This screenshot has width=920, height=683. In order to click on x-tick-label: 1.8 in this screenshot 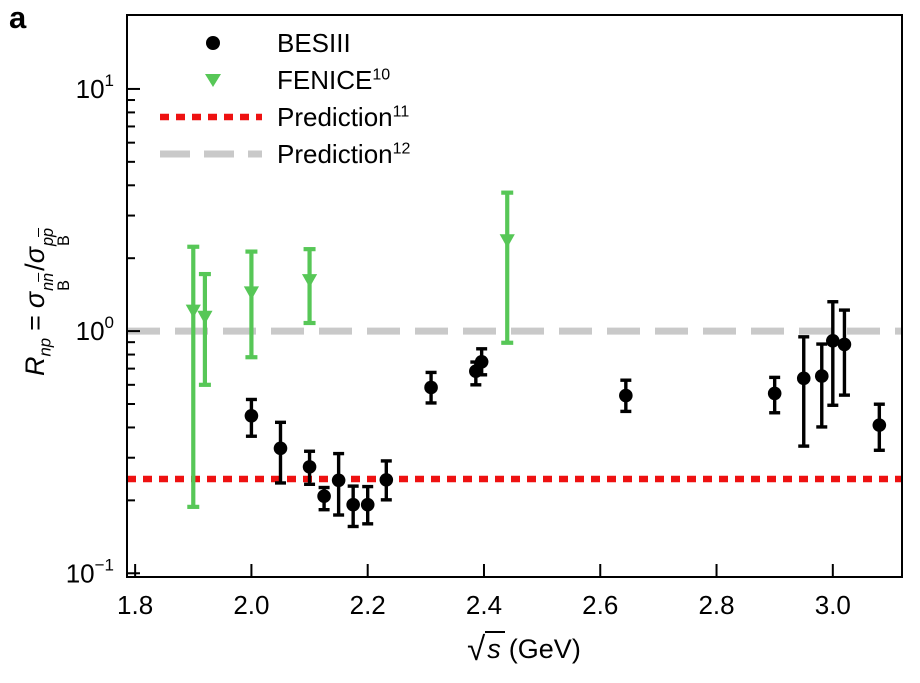, I will do `click(135, 605)`.